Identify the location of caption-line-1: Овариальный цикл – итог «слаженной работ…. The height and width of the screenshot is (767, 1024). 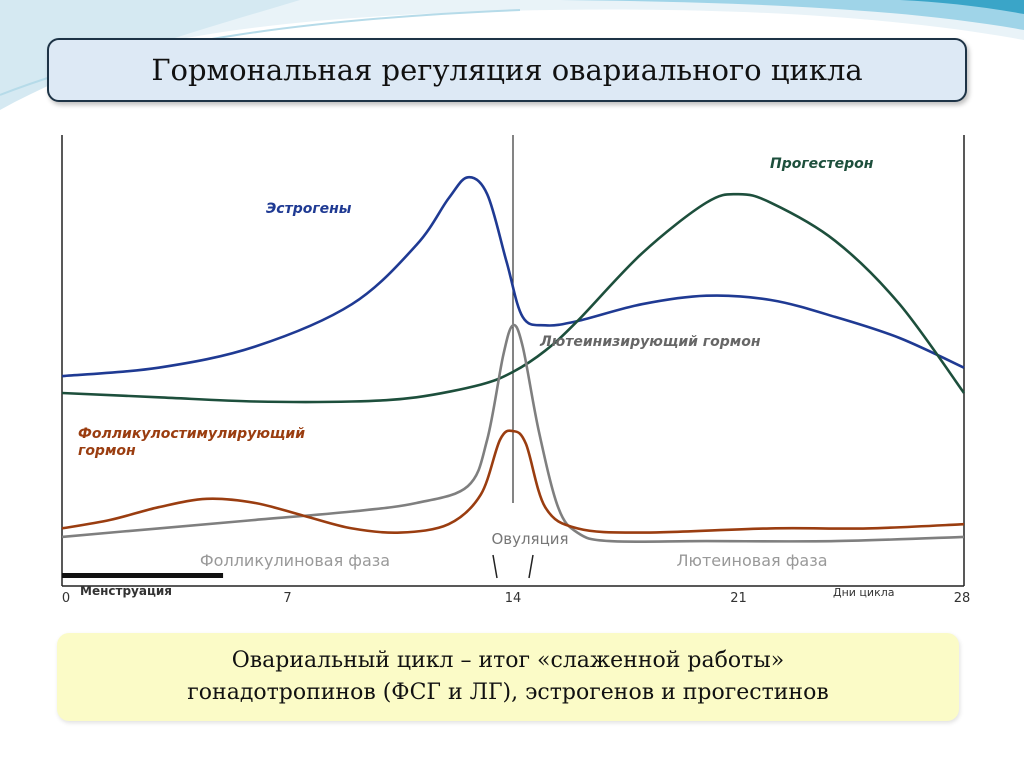
(508, 660).